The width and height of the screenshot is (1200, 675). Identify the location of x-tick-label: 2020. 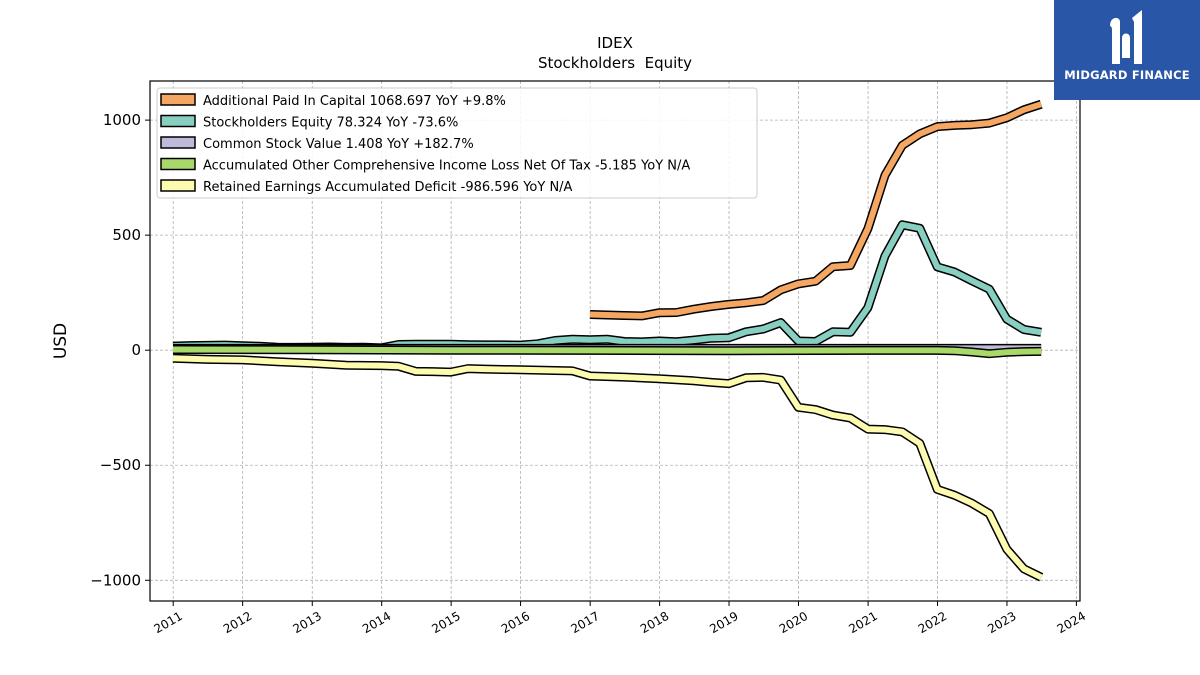
(793, 622).